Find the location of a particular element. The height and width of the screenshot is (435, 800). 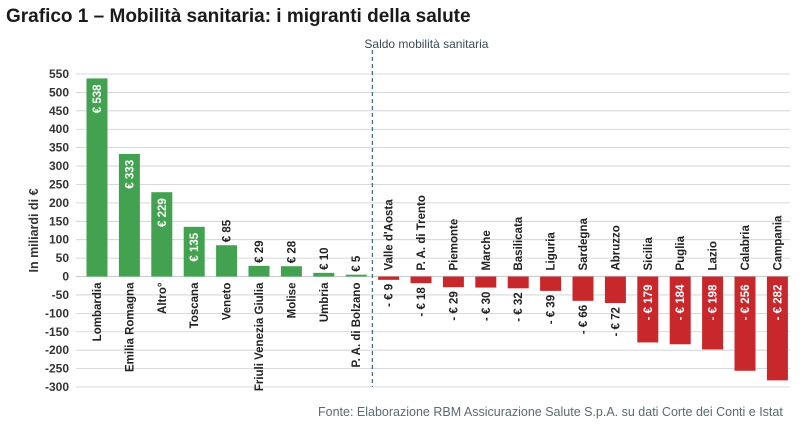

data-label: - € 18 is located at coordinates (422, 302).